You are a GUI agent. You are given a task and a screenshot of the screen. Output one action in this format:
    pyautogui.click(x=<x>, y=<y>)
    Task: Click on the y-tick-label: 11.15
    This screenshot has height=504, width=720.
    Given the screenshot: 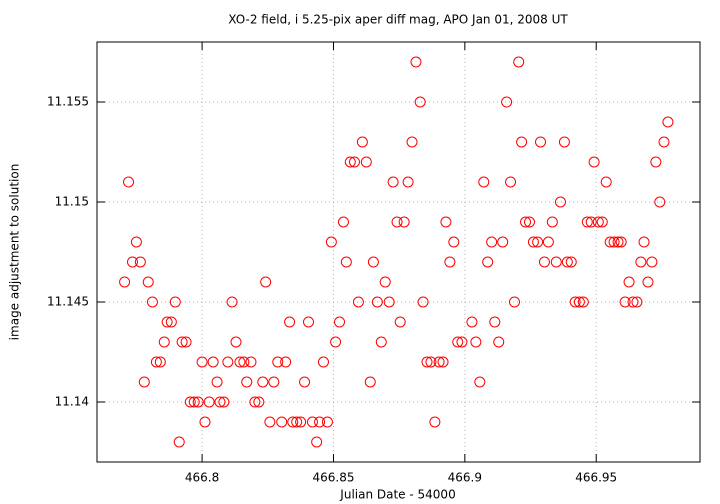 What is the action you would take?
    pyautogui.click(x=72, y=202)
    